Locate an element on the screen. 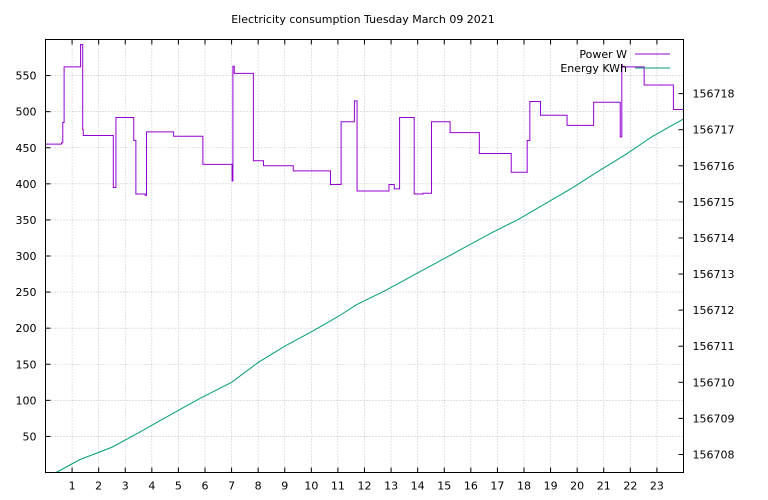 Image resolution: width=768 pixels, height=500 pixels. y-tick-label: 400 is located at coordinates (26, 184).